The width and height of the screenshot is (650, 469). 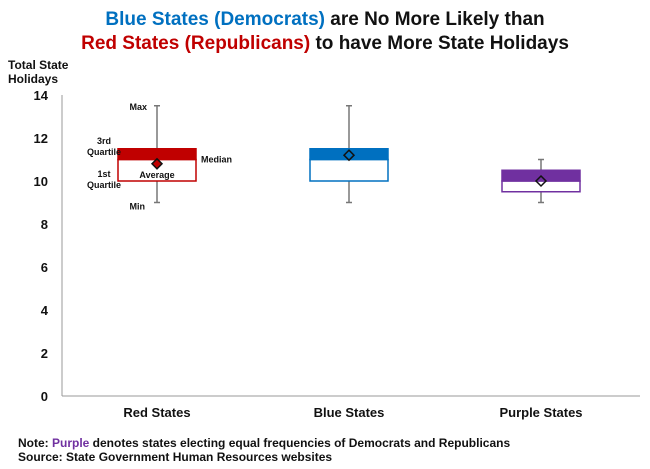 What do you see at coordinates (349, 412) in the screenshot?
I see `x-tick-label: Blue States` at bounding box center [349, 412].